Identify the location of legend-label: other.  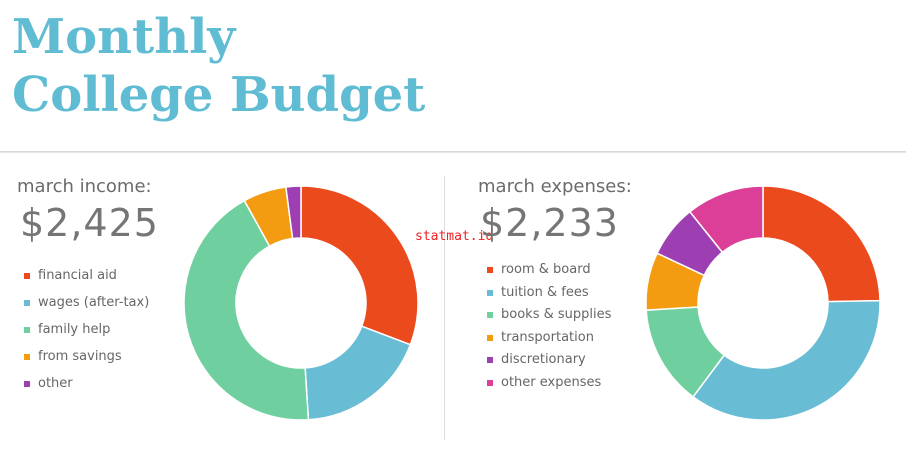
(55, 383).